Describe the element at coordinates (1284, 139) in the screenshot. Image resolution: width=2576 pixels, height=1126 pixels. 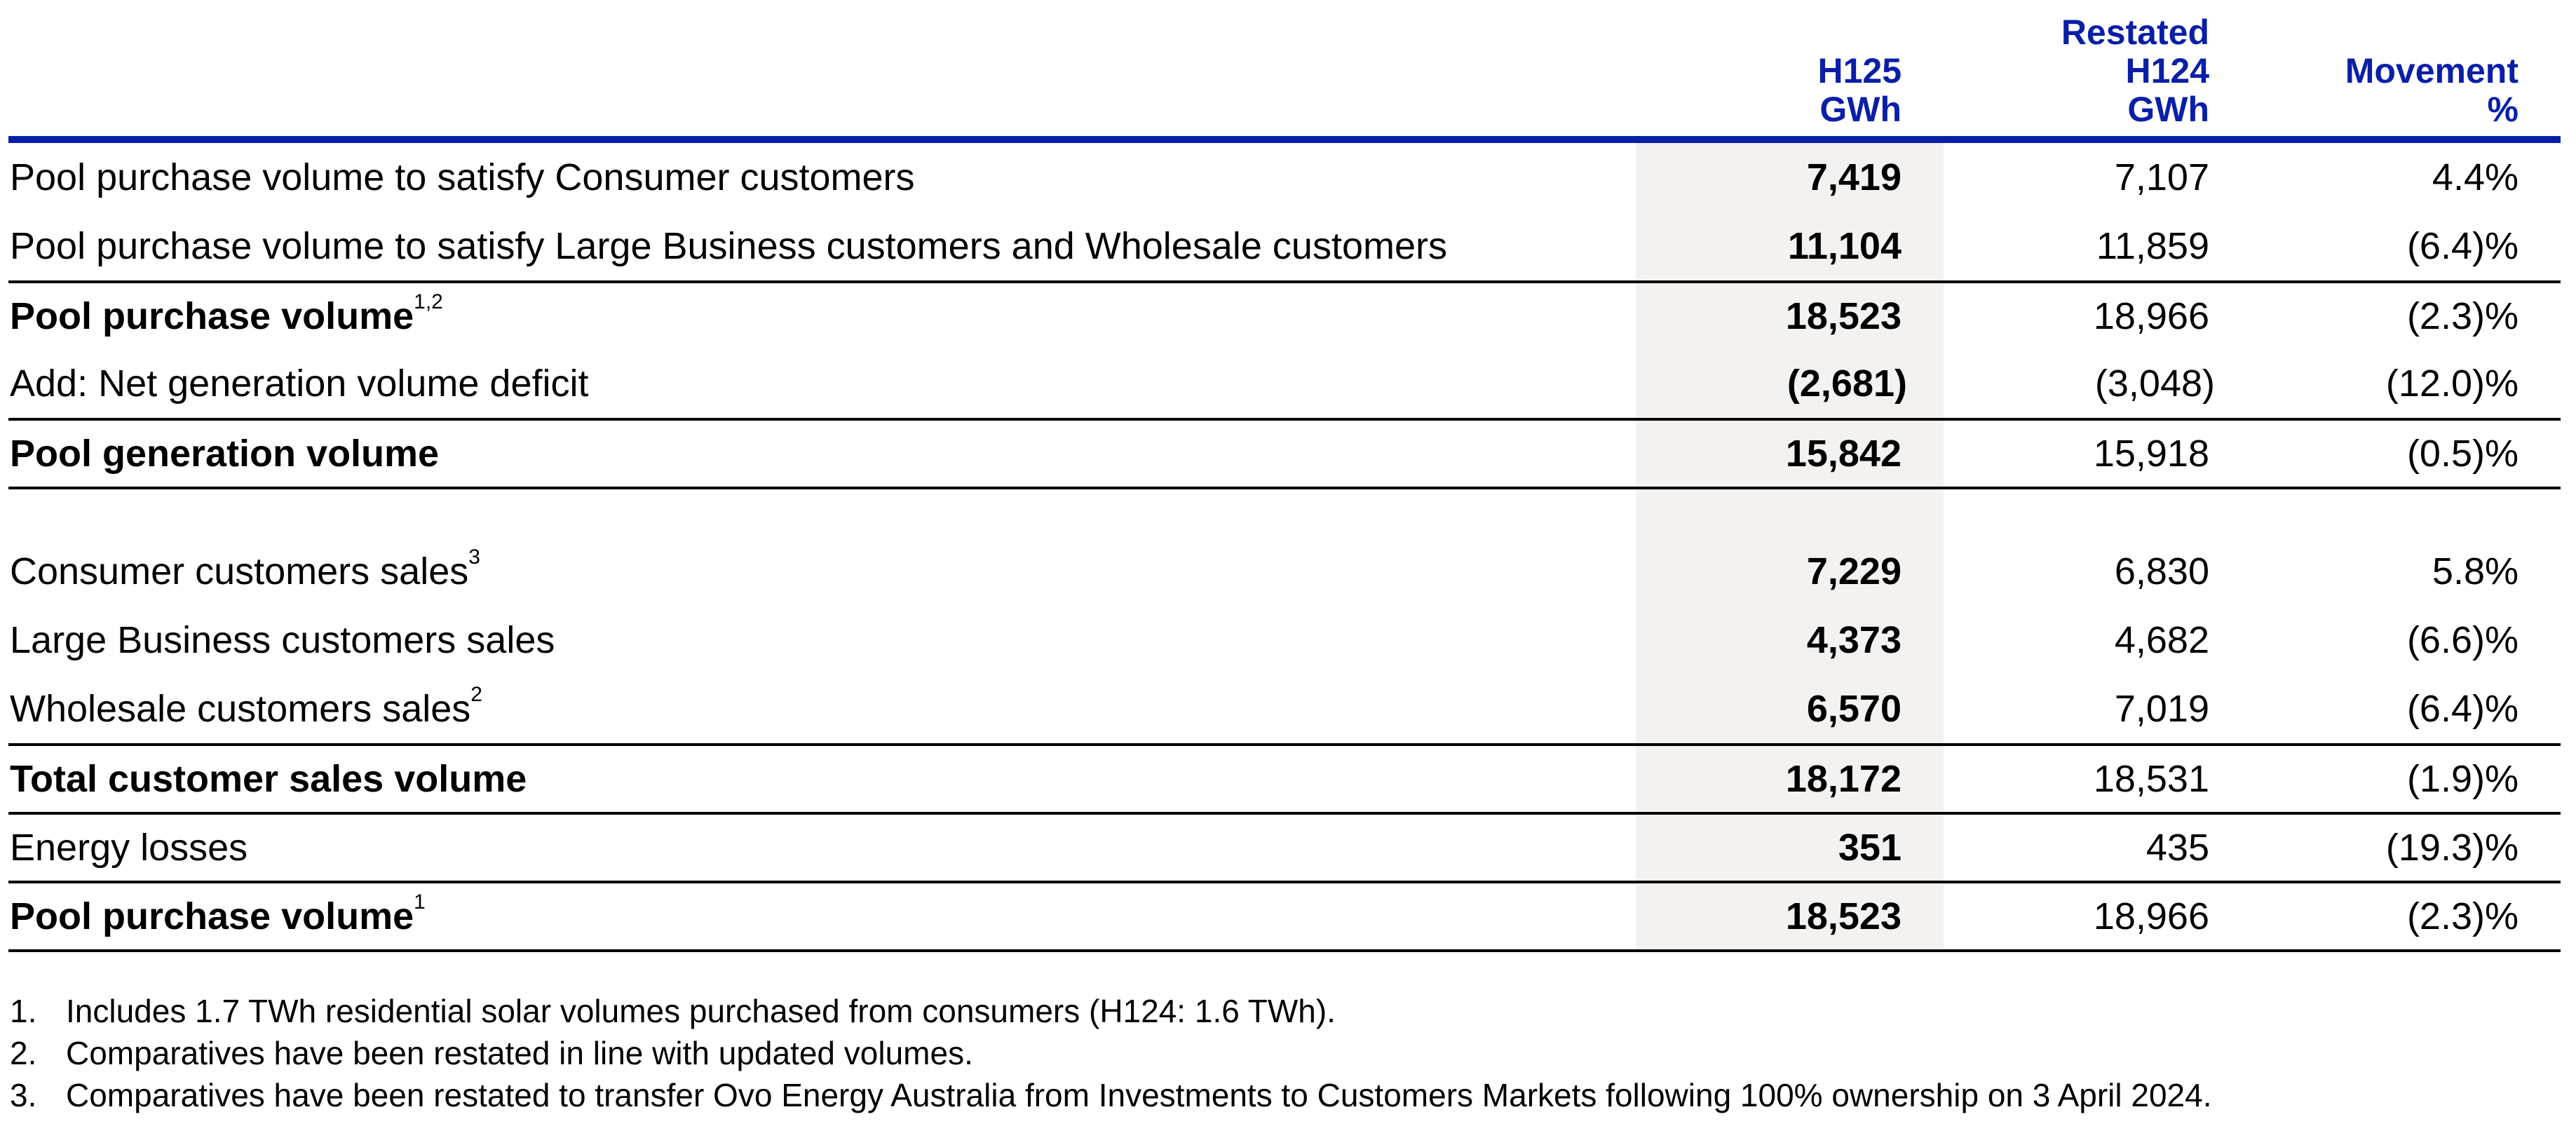
I see `header-rule` at that location.